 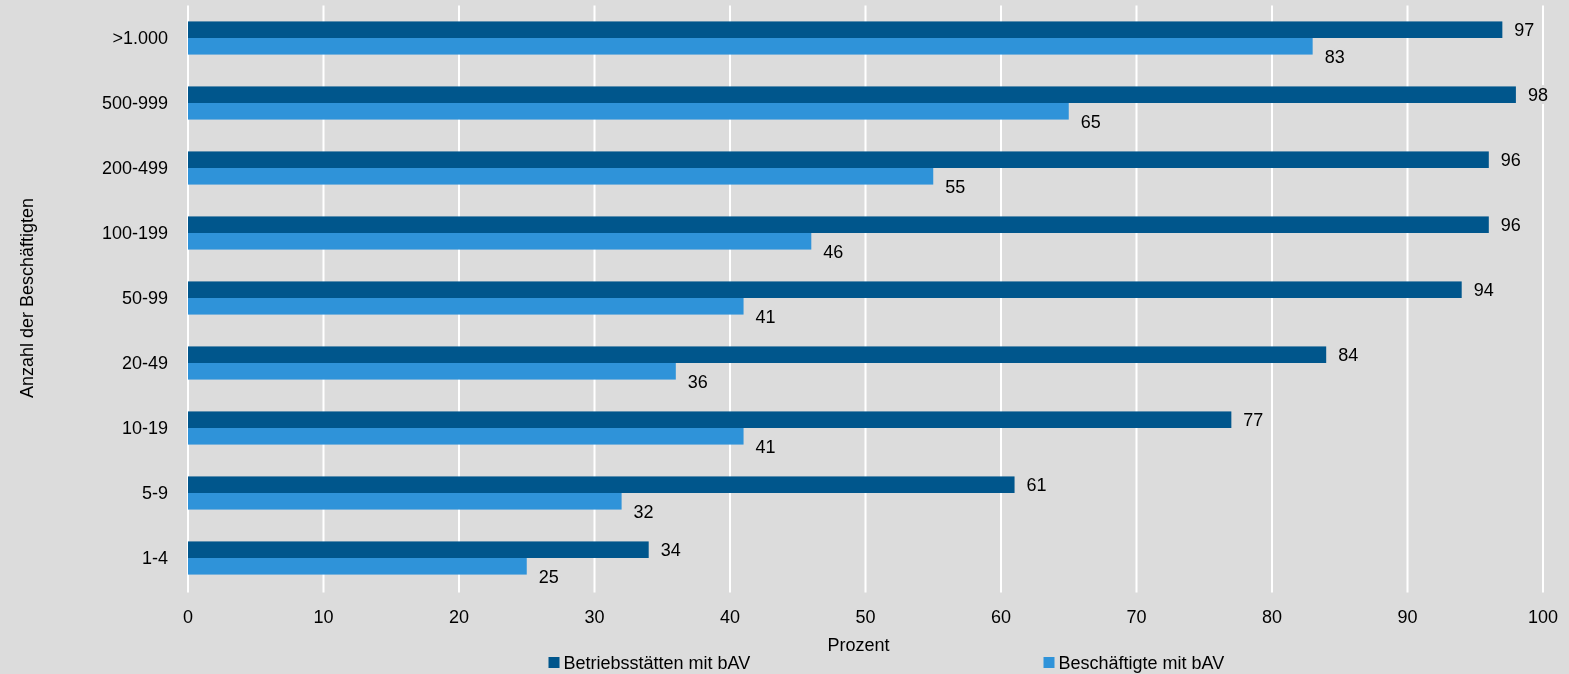 What do you see at coordinates (1537, 94) in the screenshot?
I see `data-label: 98` at bounding box center [1537, 94].